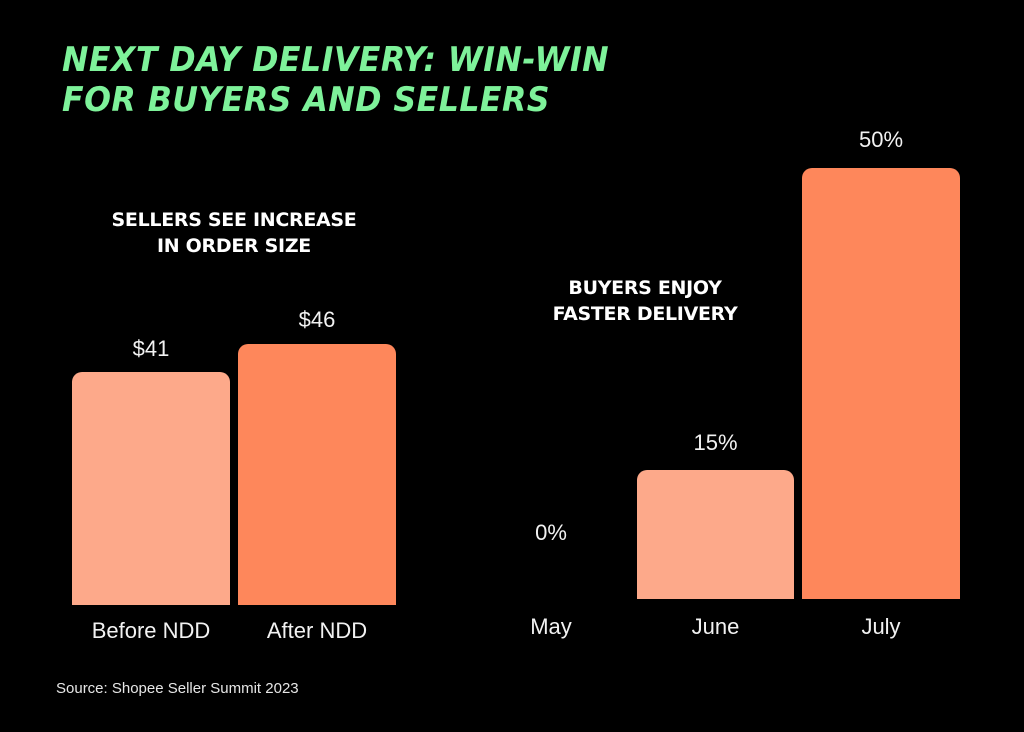 This screenshot has height=732, width=1024. What do you see at coordinates (551, 532) in the screenshot?
I see `value-label-may: 0%` at bounding box center [551, 532].